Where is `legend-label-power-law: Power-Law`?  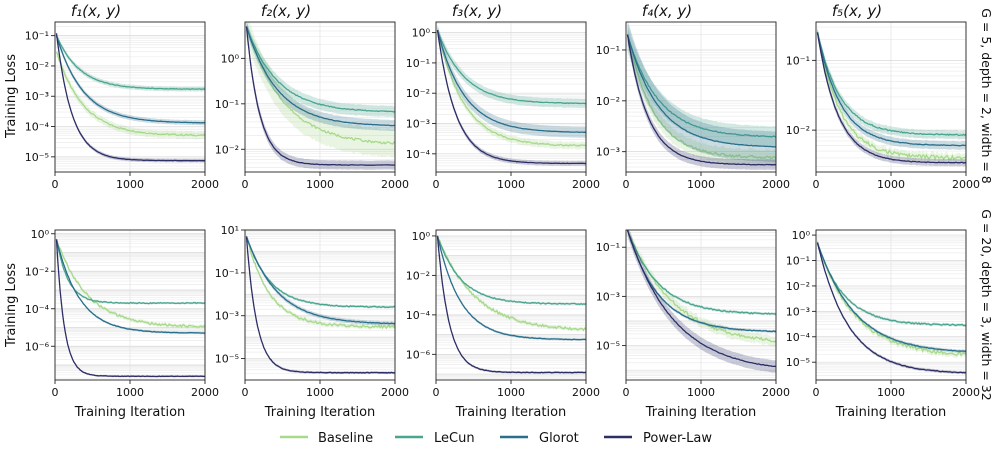
legend-label-power-law: Power-Law is located at coordinates (677, 438).